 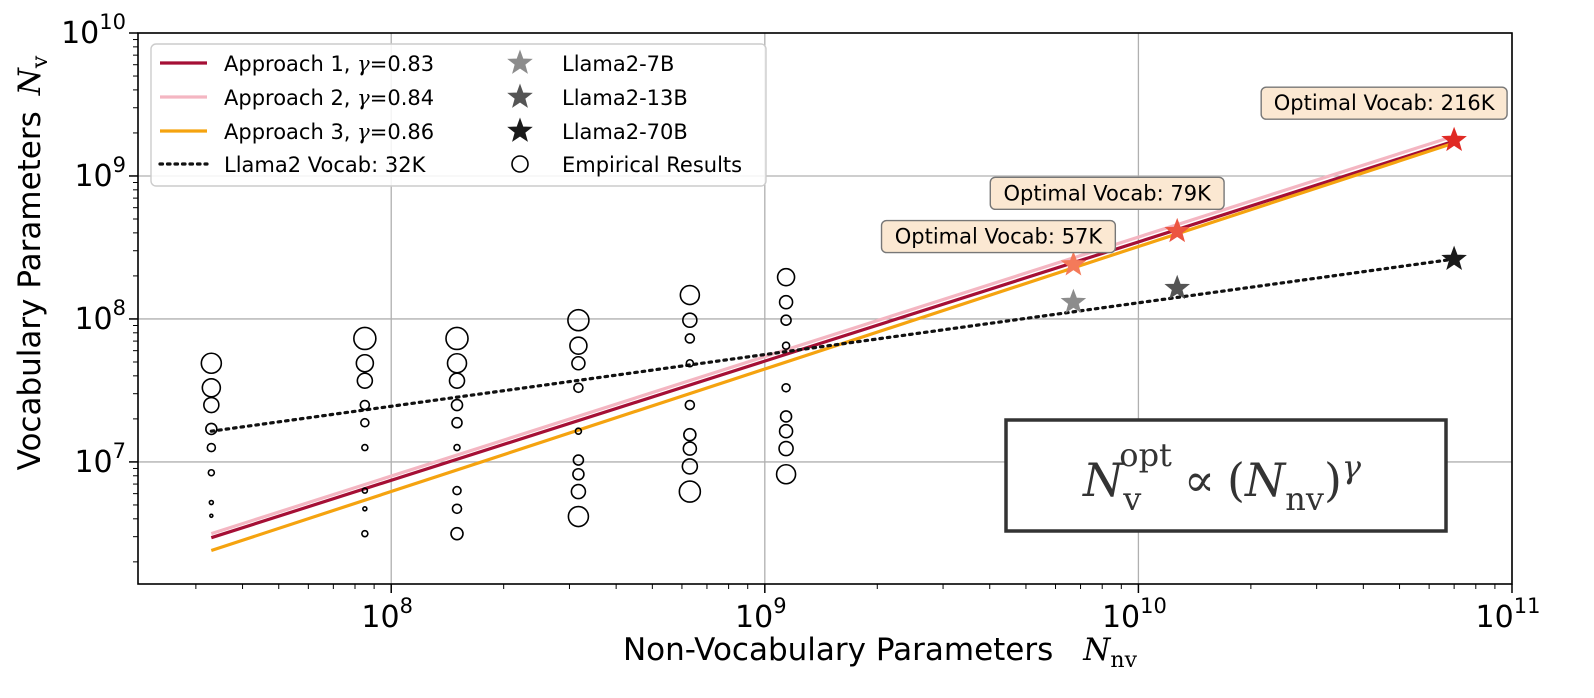 What do you see at coordinates (32, 262) in the screenshot?
I see `y-axis-label: Vocabulary ParametersNv` at bounding box center [32, 262].